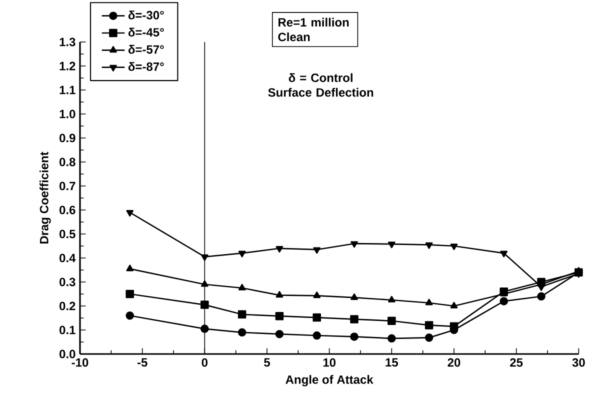 This screenshot has width=600, height=408. What do you see at coordinates (392, 362) in the screenshot?
I see `x-tick-label: 15` at bounding box center [392, 362].